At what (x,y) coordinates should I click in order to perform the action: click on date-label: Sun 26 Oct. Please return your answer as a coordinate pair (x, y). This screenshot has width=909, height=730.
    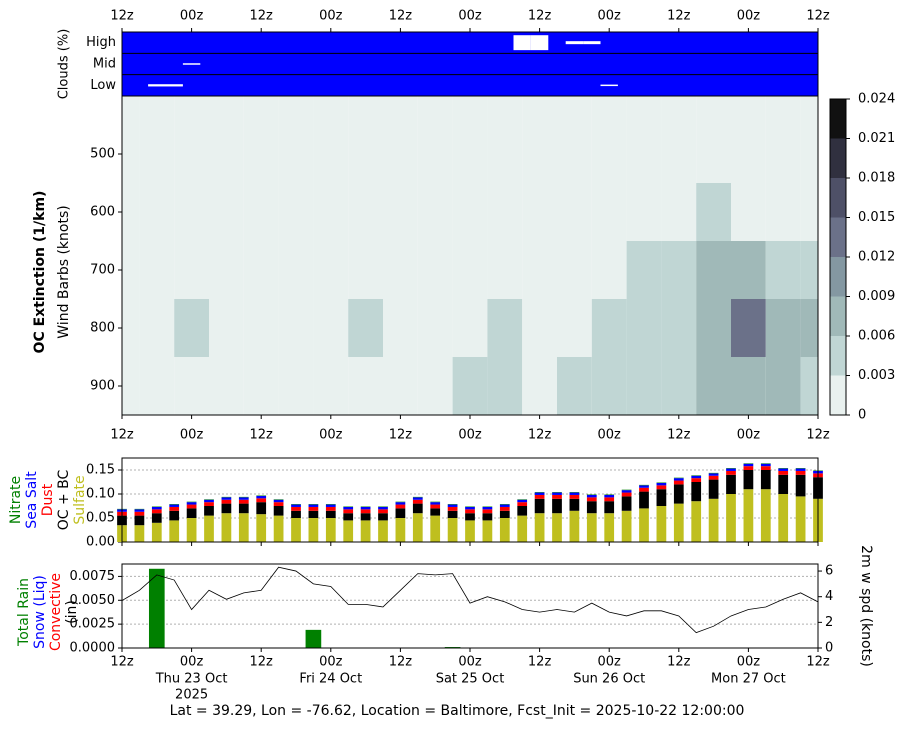
    Looking at the image, I should click on (609, 679).